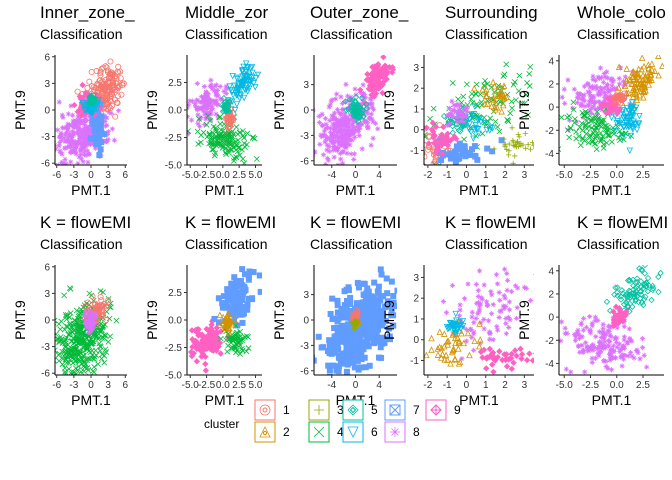 Image resolution: width=672 pixels, height=480 pixels. What do you see at coordinates (47, 111) in the screenshot?
I see `y-tick-label: 0` at bounding box center [47, 111].